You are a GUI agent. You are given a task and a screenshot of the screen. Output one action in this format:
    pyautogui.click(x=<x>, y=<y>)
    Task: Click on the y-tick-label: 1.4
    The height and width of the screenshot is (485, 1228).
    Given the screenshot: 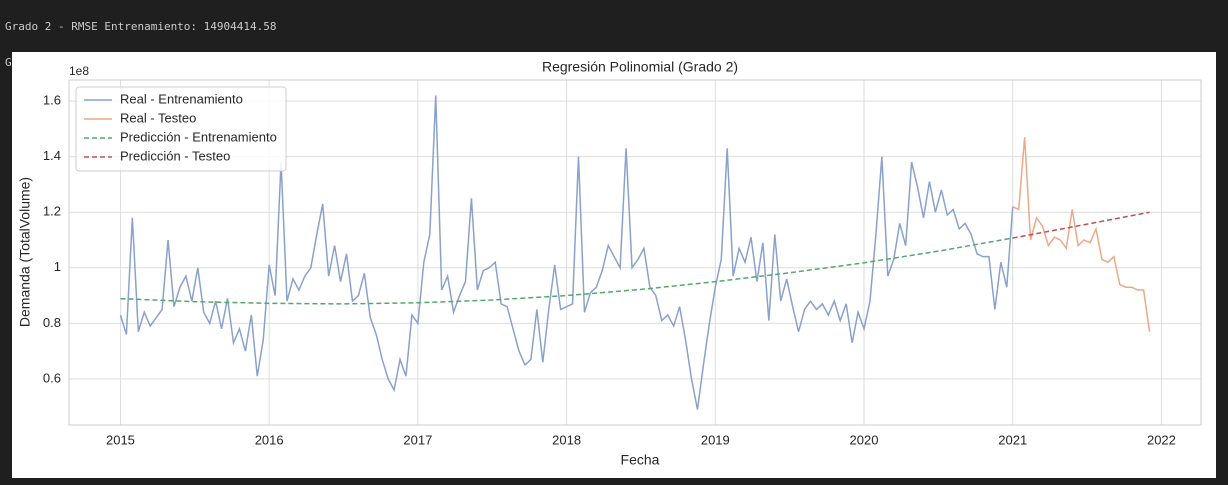 What is the action you would take?
    pyautogui.click(x=52, y=155)
    